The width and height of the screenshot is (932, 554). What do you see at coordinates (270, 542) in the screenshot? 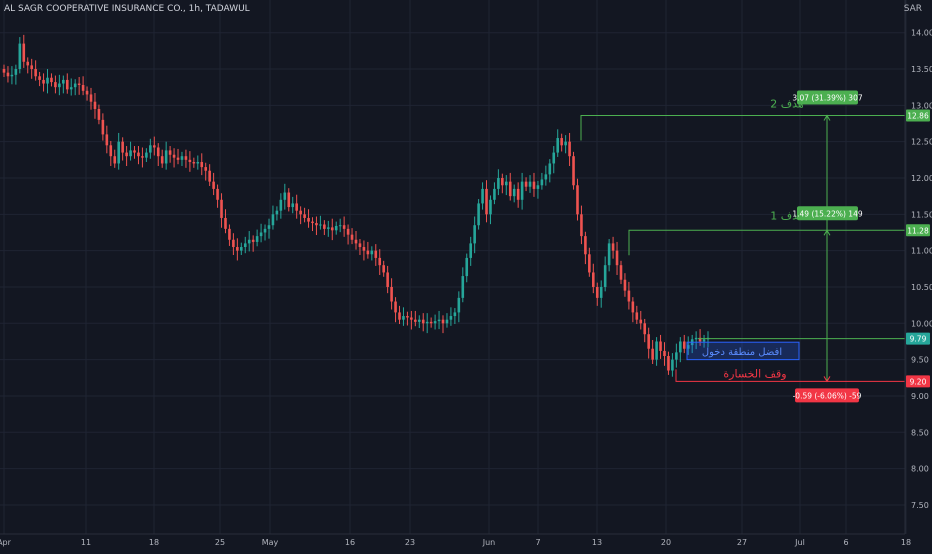
I see `x-tick-label: May` at bounding box center [270, 542].